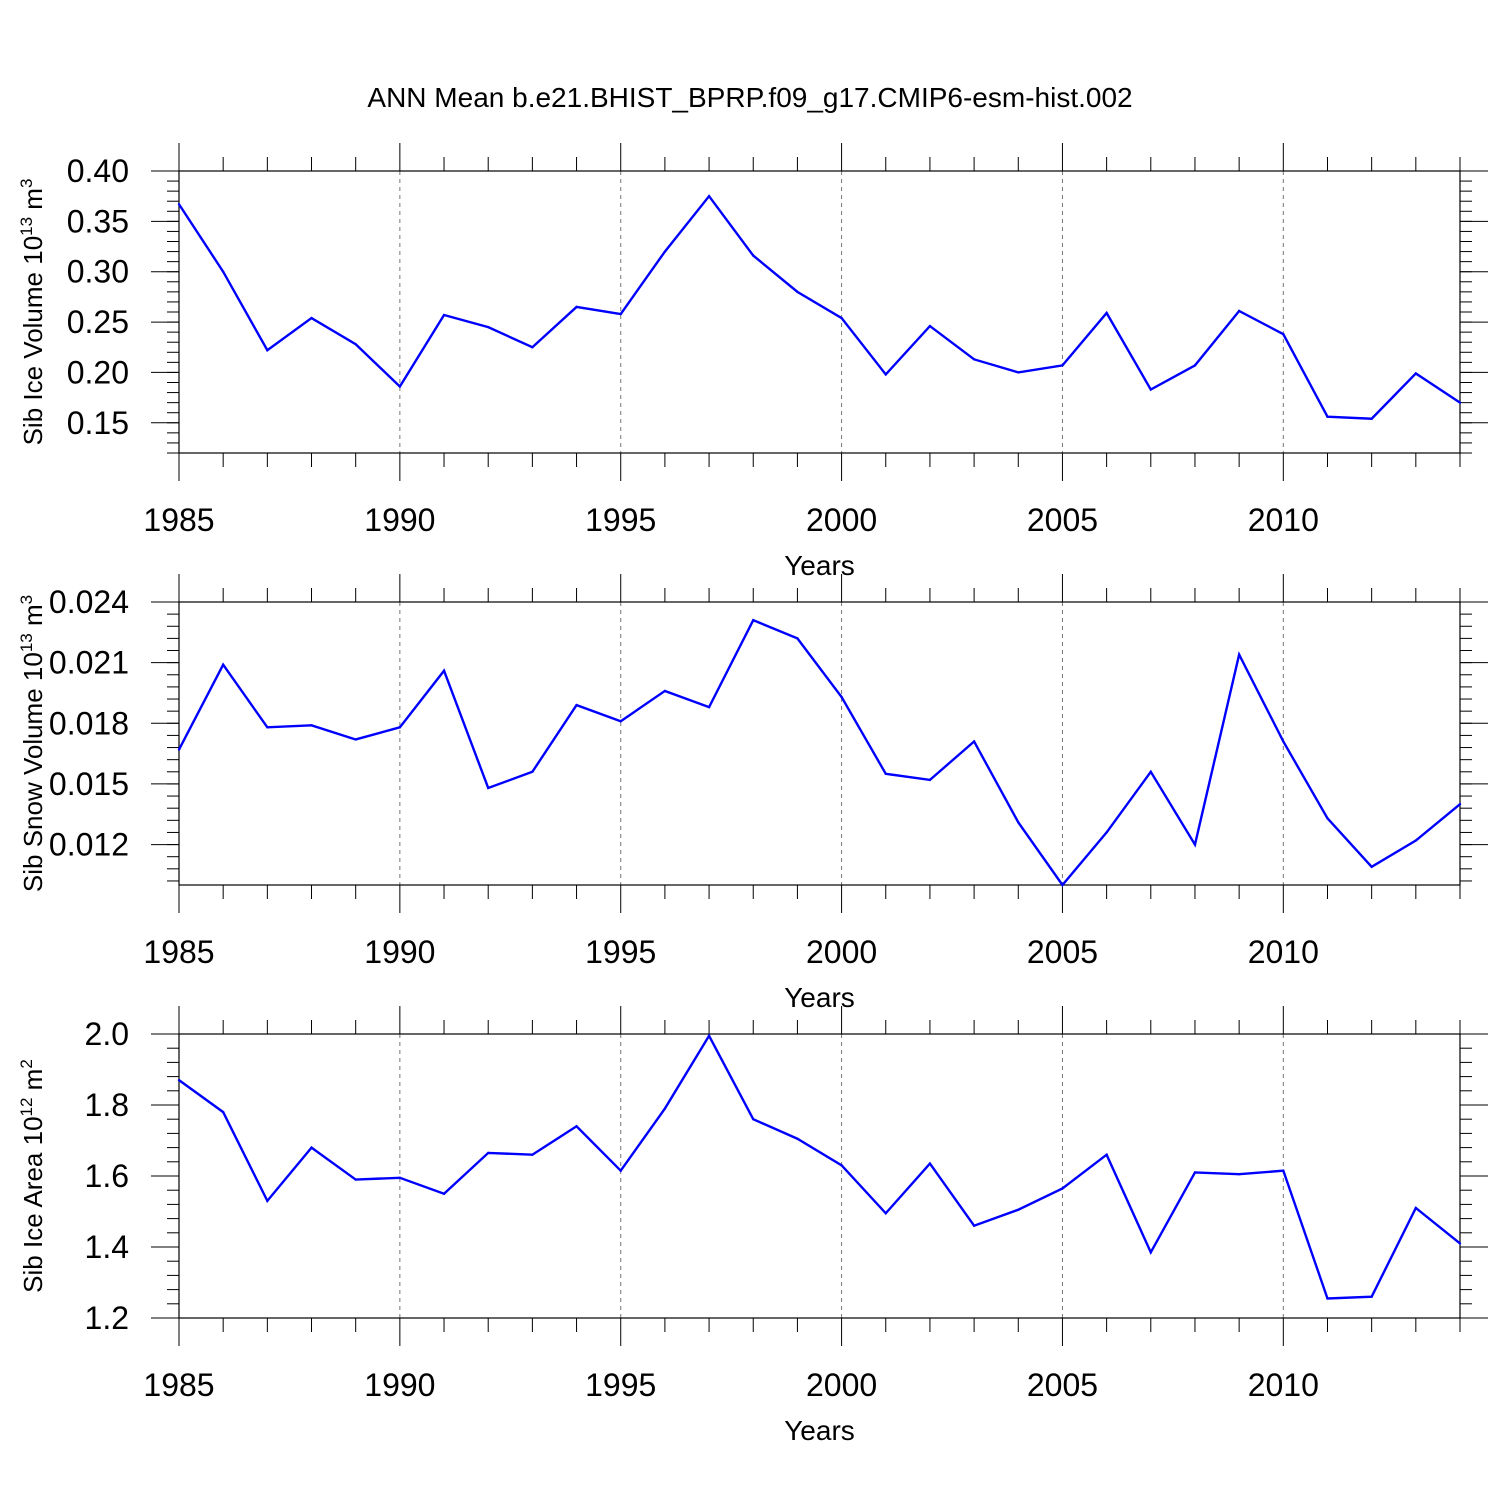  What do you see at coordinates (819, 307) in the screenshot?
I see `series-line` at bounding box center [819, 307].